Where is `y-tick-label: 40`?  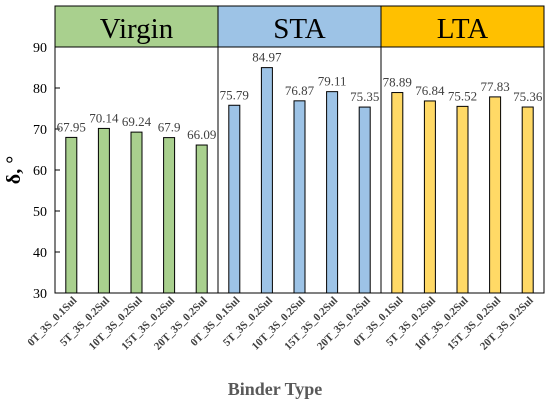
y-tick-label: 40 is located at coordinates (40, 253).